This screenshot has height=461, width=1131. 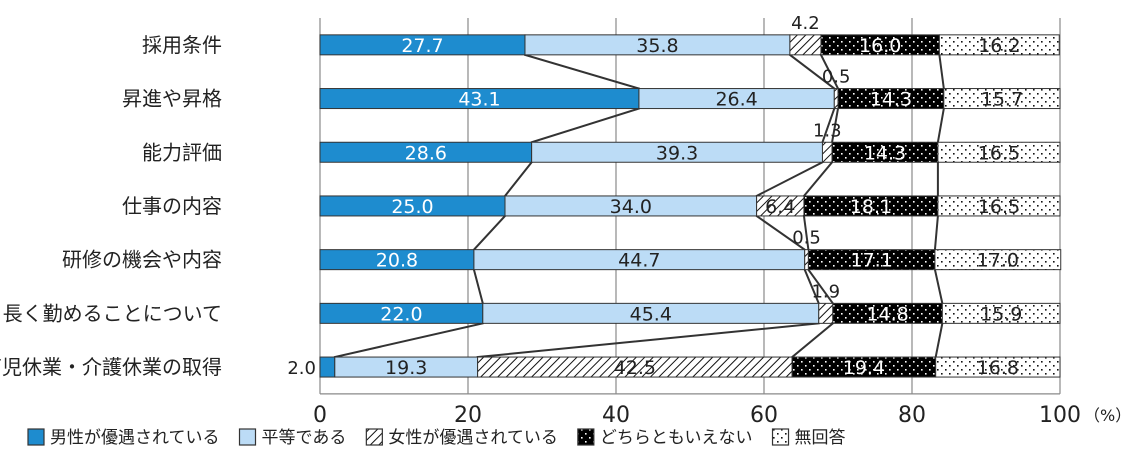 What do you see at coordinates (406, 368) in the screenshot?
I see `value-label: 19.3` at bounding box center [406, 368].